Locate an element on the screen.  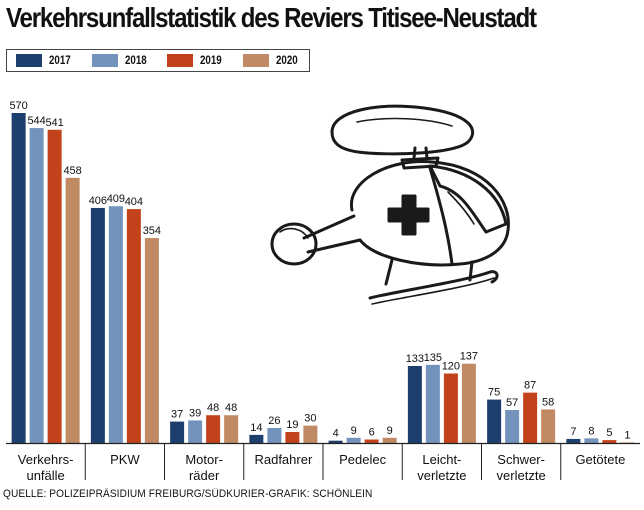
data-label: 37 is located at coordinates (177, 415).